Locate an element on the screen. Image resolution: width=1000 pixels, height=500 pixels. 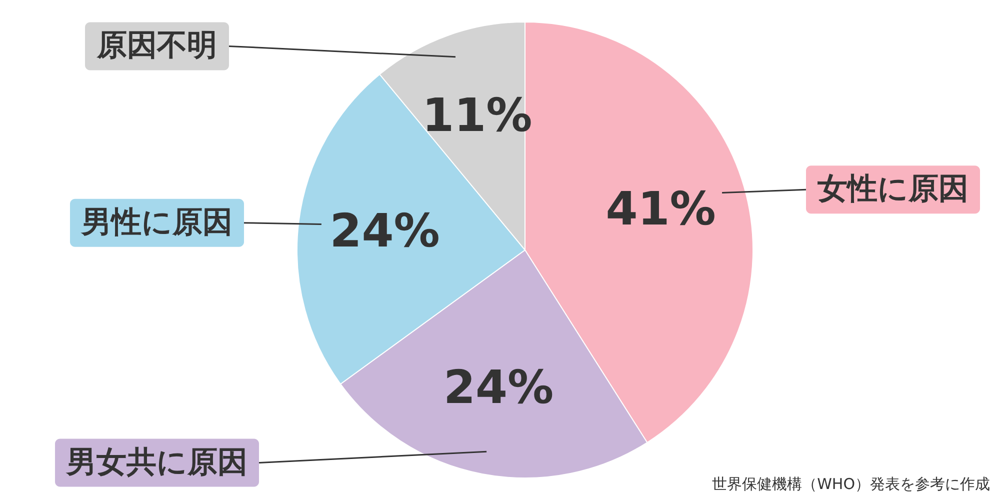
data-label: 41% is located at coordinates (661, 209).